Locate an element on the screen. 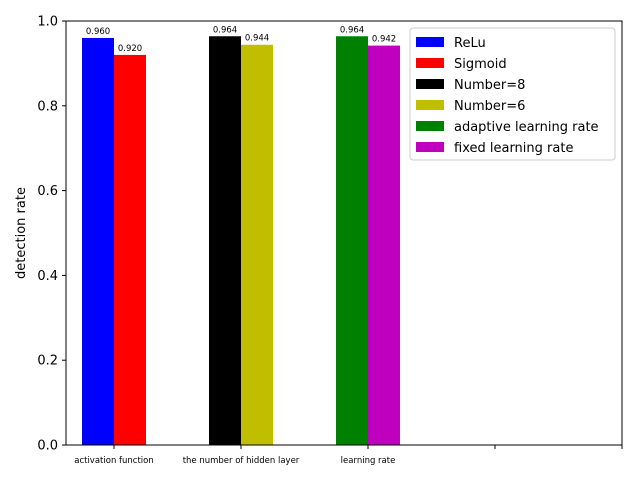 The image size is (640, 480). bar-value-label: 0.960 is located at coordinates (98, 32).